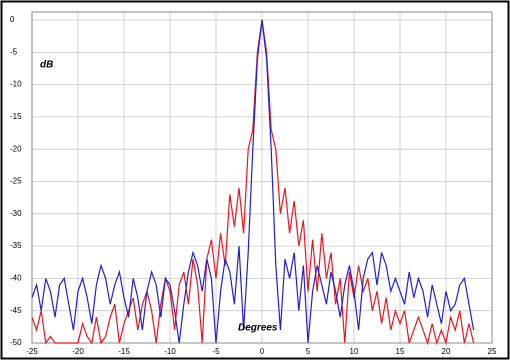 The image size is (510, 360). Describe the element at coordinates (16, 213) in the screenshot. I see `y-tick-label: -30` at that location.